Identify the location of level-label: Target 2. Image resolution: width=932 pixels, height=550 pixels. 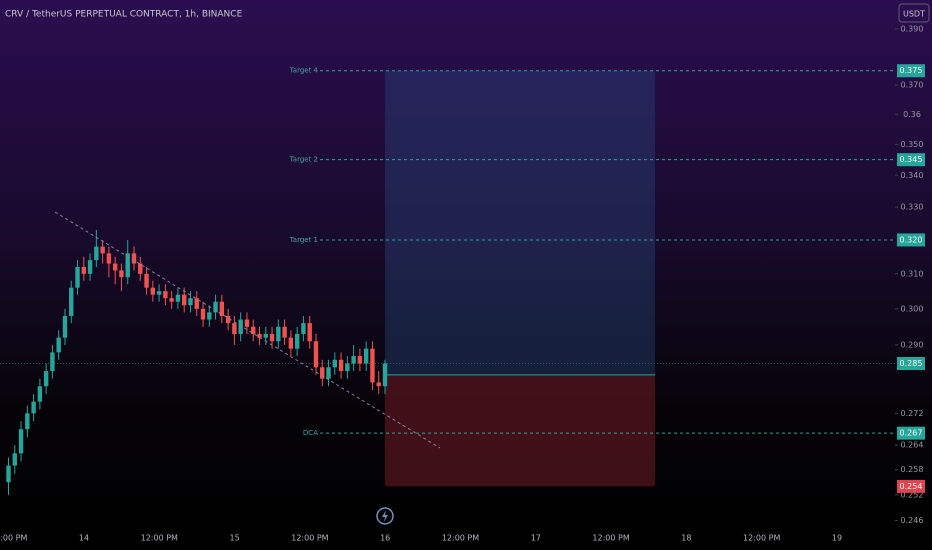
(303, 160).